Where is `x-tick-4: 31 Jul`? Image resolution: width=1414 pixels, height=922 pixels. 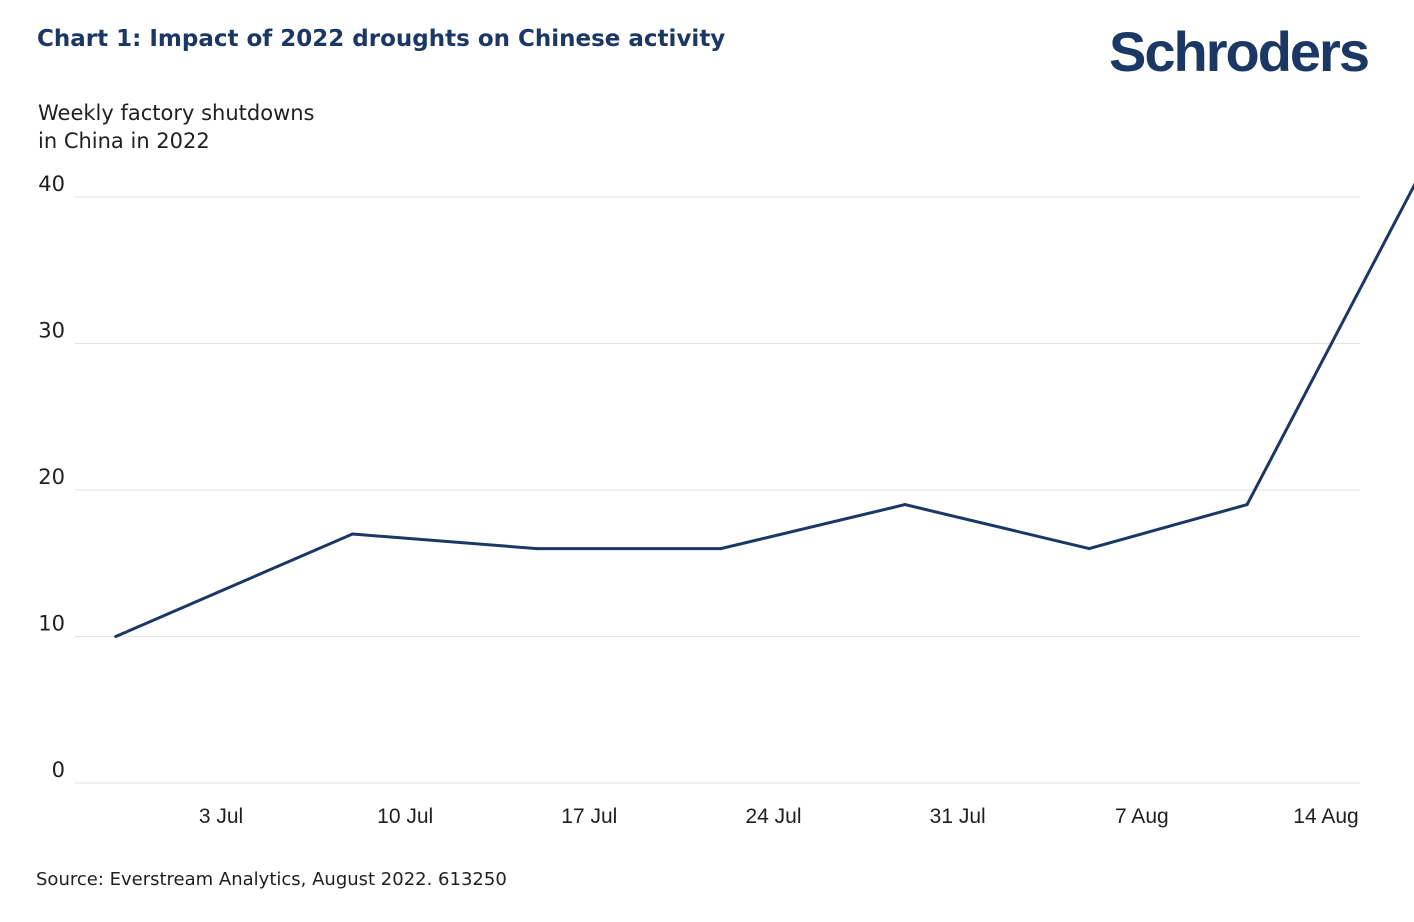 x-tick-4: 31 Jul is located at coordinates (958, 816).